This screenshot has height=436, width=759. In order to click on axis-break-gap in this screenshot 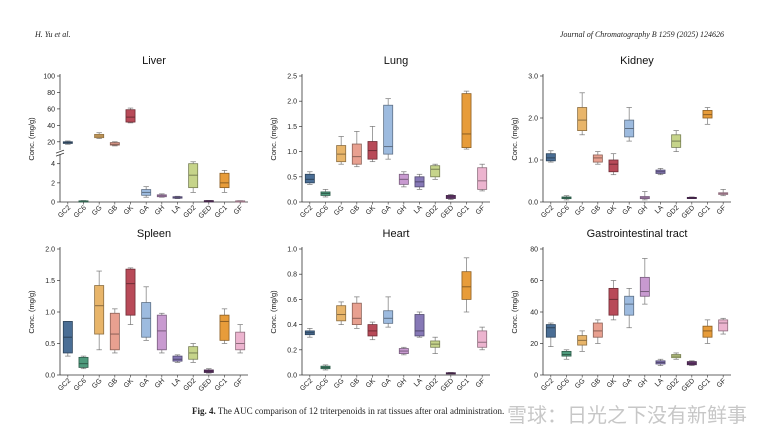, I will do `click(60, 152)`.